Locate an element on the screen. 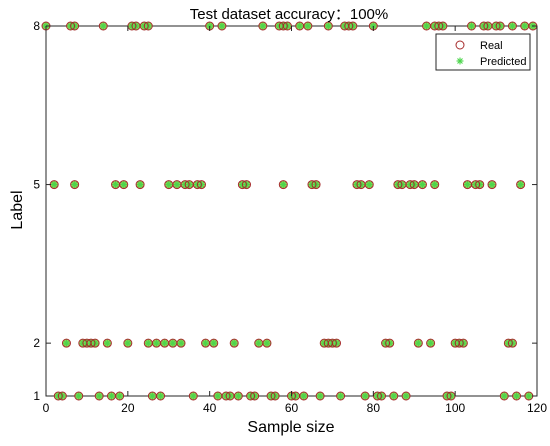  legend-predicted-marker is located at coordinates (460, 61).